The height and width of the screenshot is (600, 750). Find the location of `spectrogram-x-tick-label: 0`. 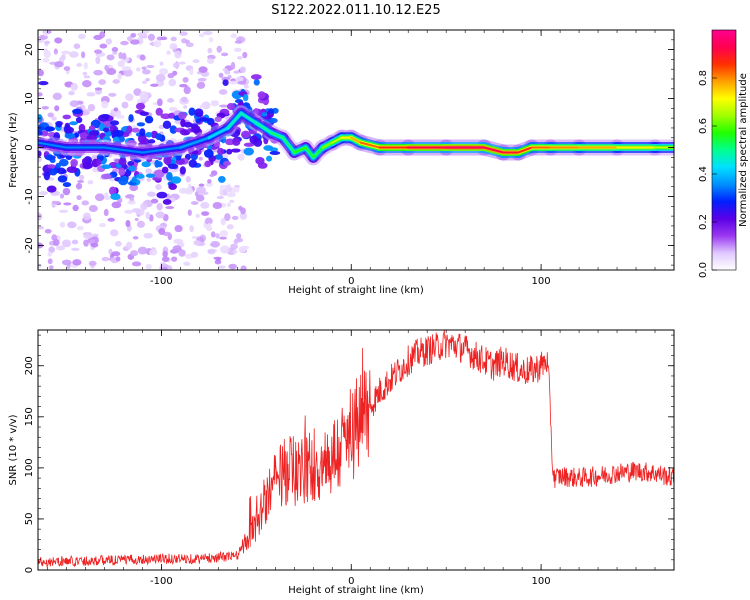

spectrogram-x-tick-label: 0 is located at coordinates (351, 281).